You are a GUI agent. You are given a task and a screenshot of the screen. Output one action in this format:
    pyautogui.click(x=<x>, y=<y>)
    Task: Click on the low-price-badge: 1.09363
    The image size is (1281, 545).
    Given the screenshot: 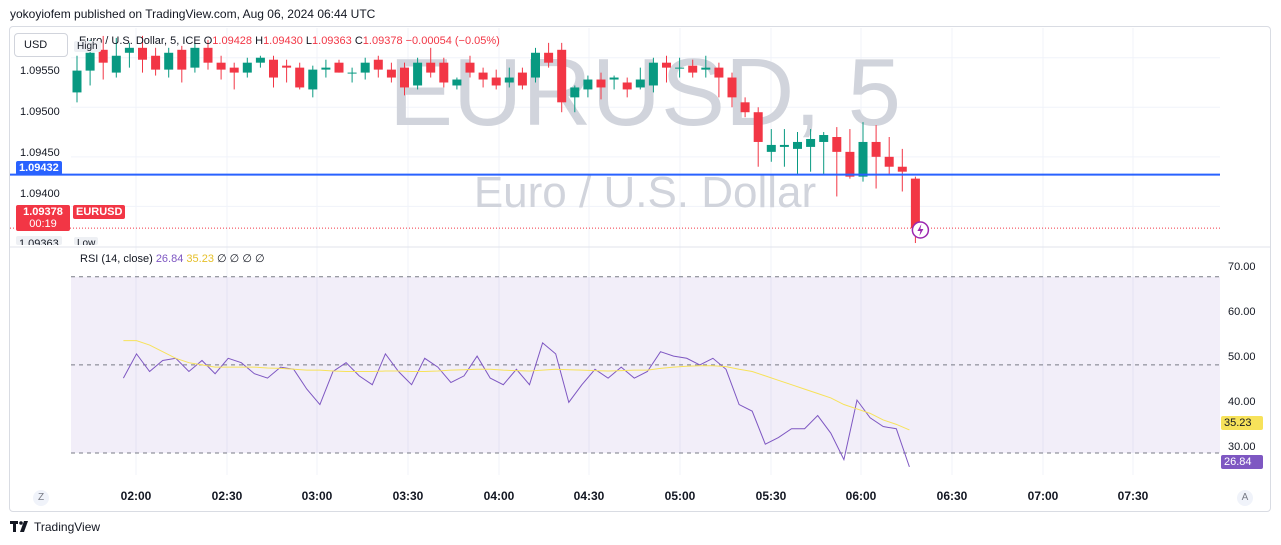 What is the action you would take?
    pyautogui.click(x=39, y=240)
    